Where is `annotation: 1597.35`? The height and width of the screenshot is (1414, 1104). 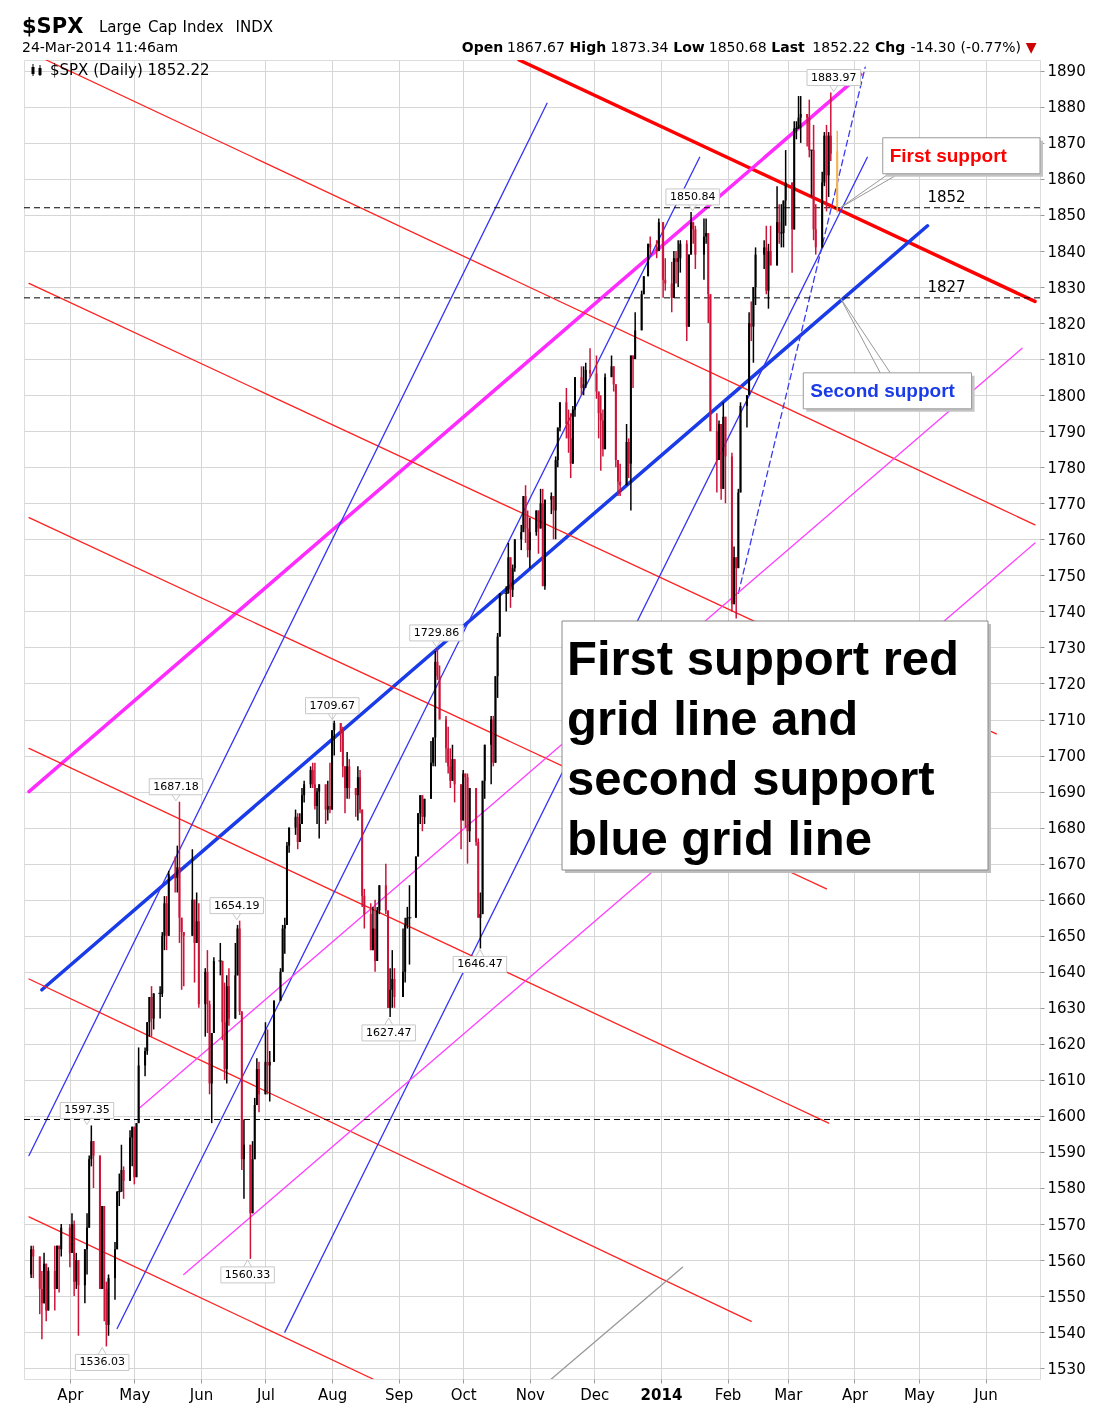 annotation: 1597.35 is located at coordinates (87, 1110).